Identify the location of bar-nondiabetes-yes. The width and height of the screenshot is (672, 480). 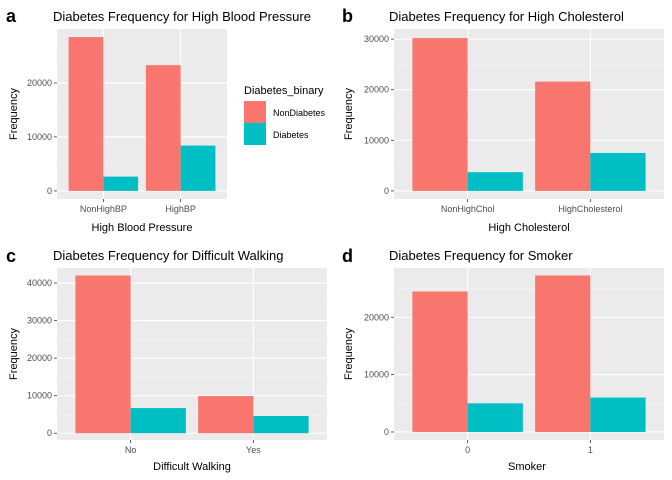
(226, 415).